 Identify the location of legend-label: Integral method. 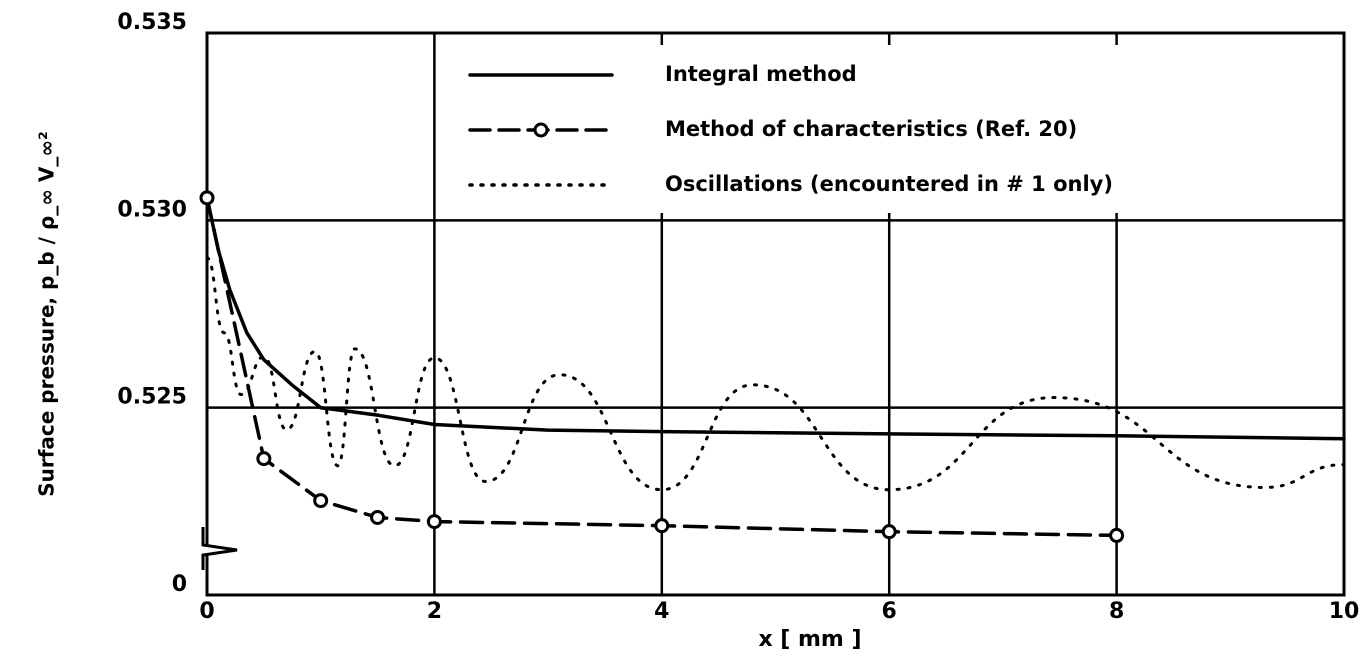
(761, 74).